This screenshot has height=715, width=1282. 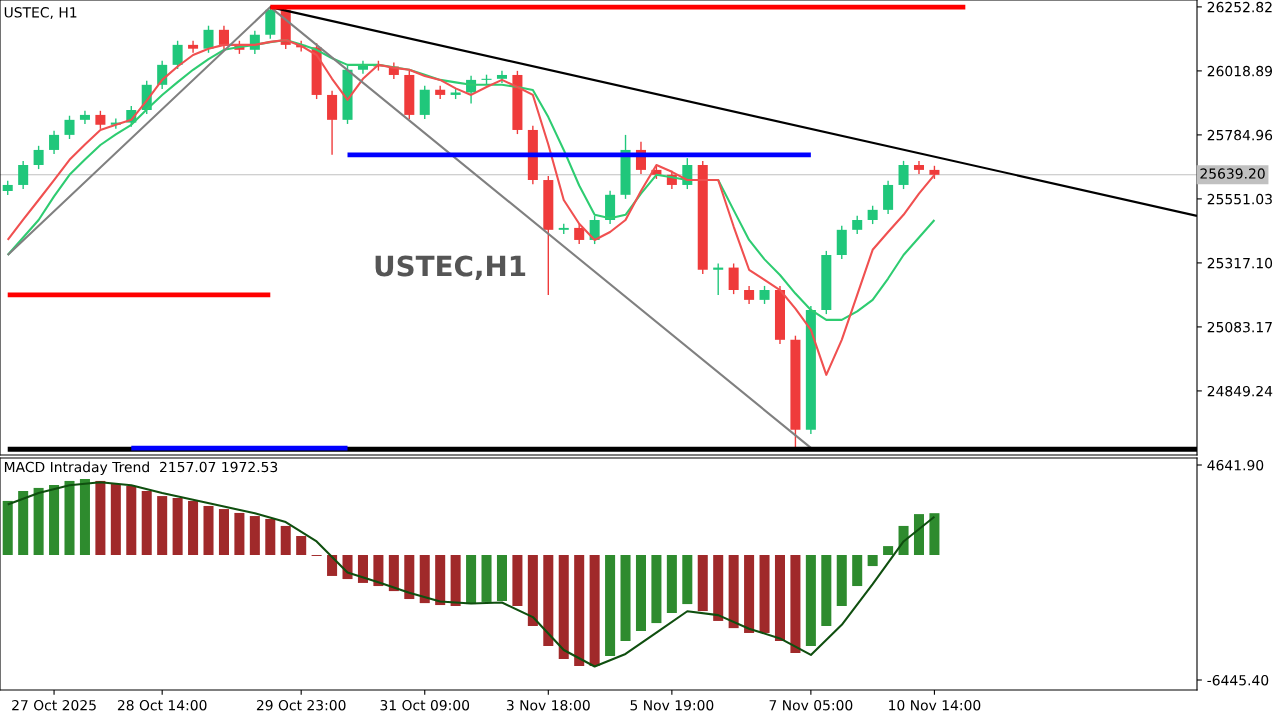 I want to click on y-tick-label: -6445.40, so click(x=1238, y=680).